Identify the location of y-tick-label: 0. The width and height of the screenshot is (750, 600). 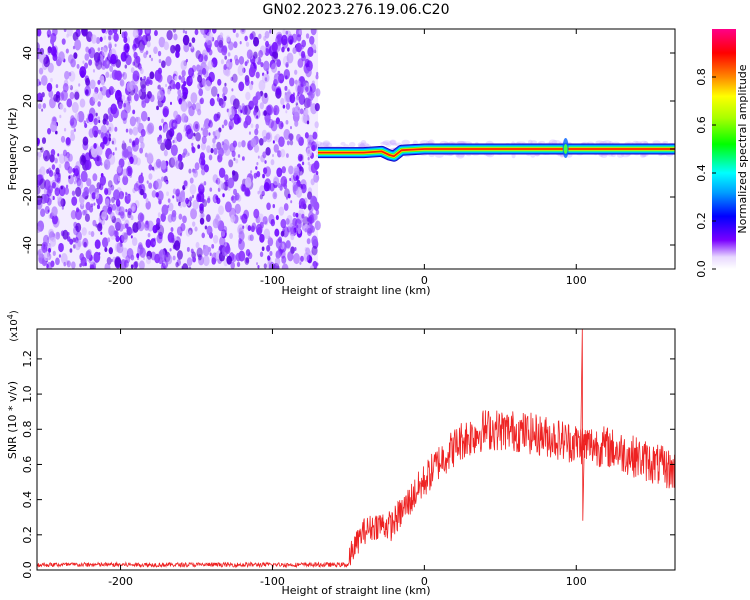
(27, 149).